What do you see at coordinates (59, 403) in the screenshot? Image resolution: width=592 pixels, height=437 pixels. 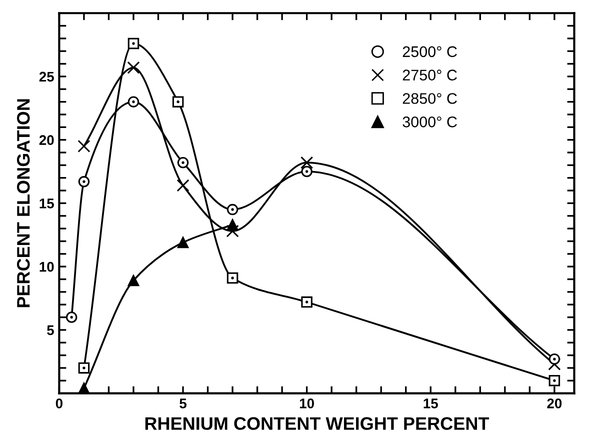 I see `x-tick-label: 0` at bounding box center [59, 403].